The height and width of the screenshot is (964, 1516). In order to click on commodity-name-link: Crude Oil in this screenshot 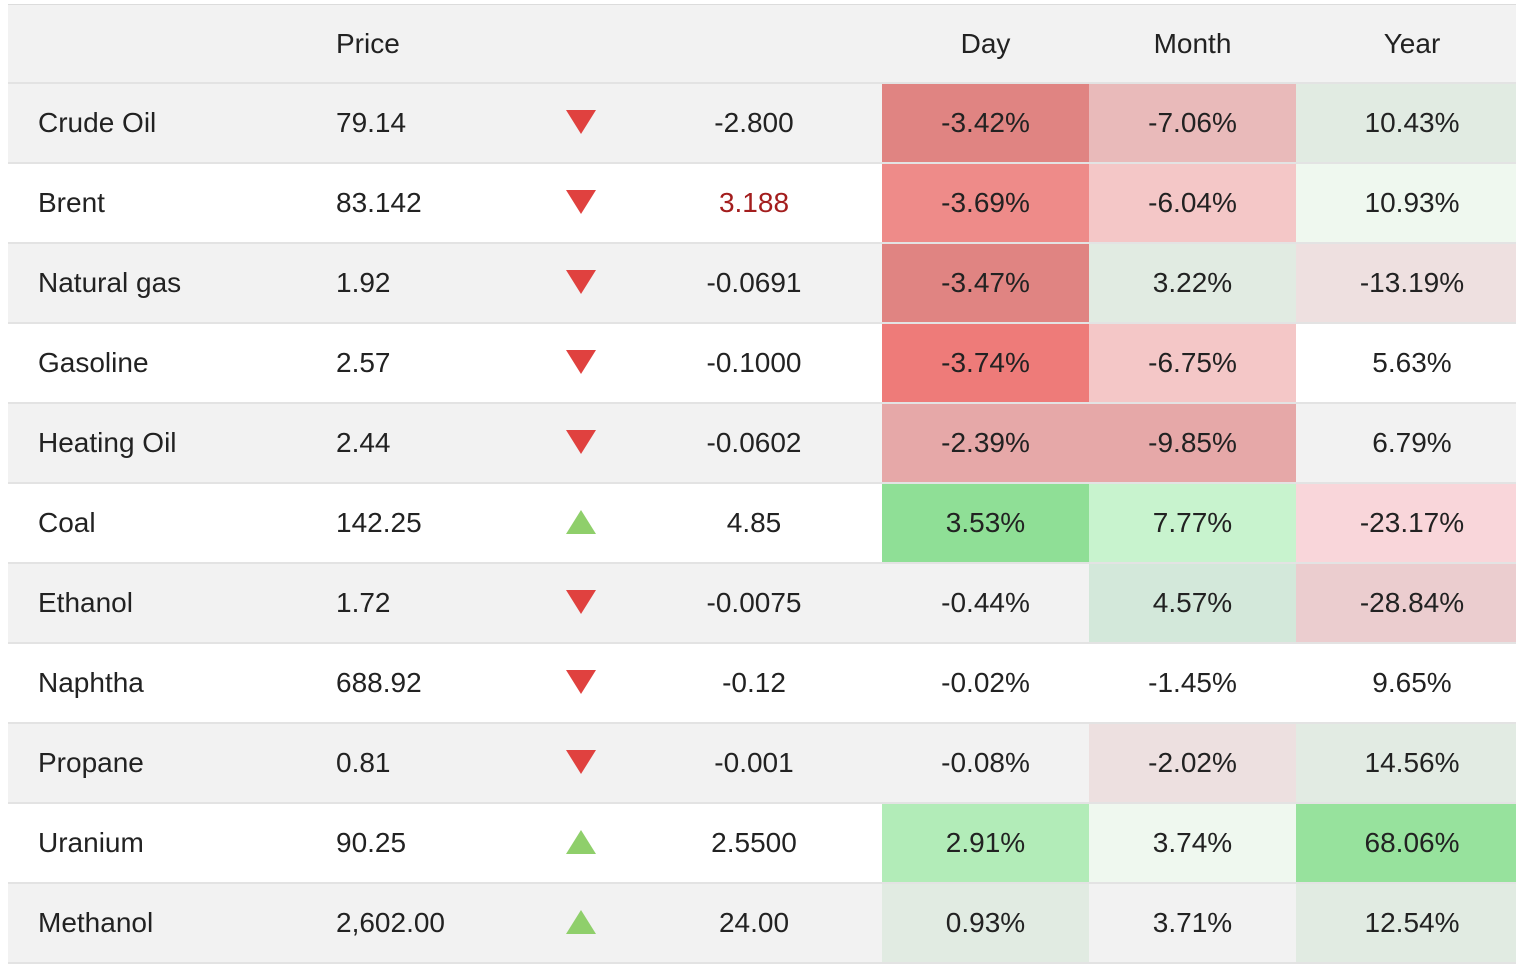, I will do `click(157, 123)`.